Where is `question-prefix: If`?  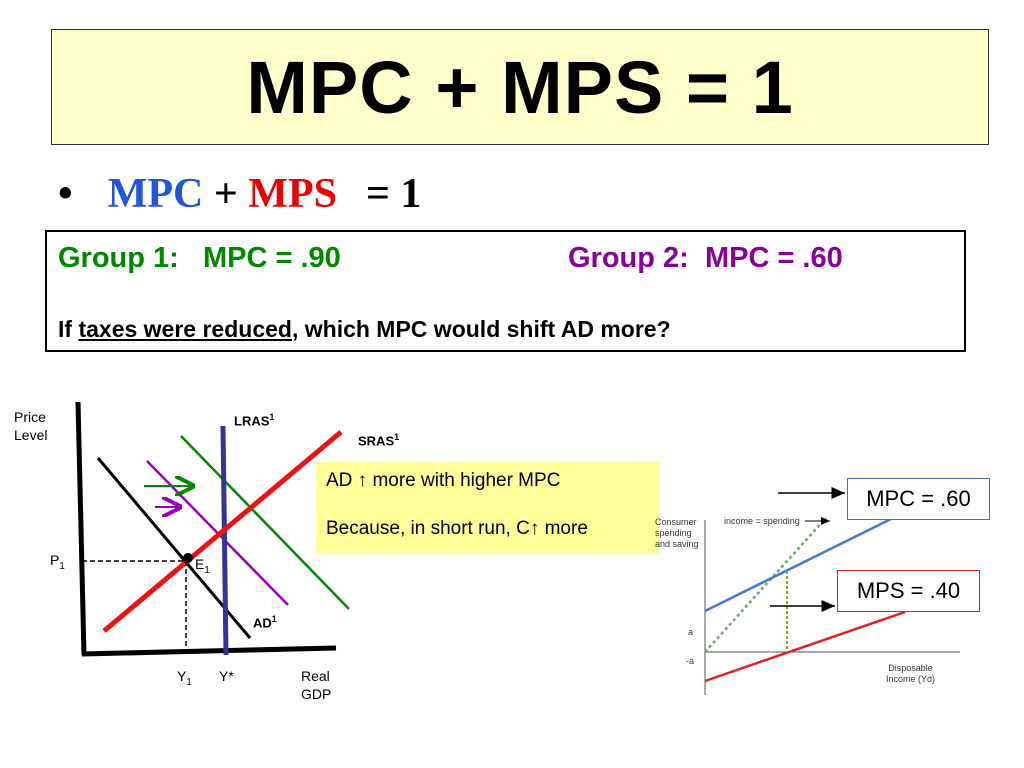
question-prefix: If is located at coordinates (68, 329).